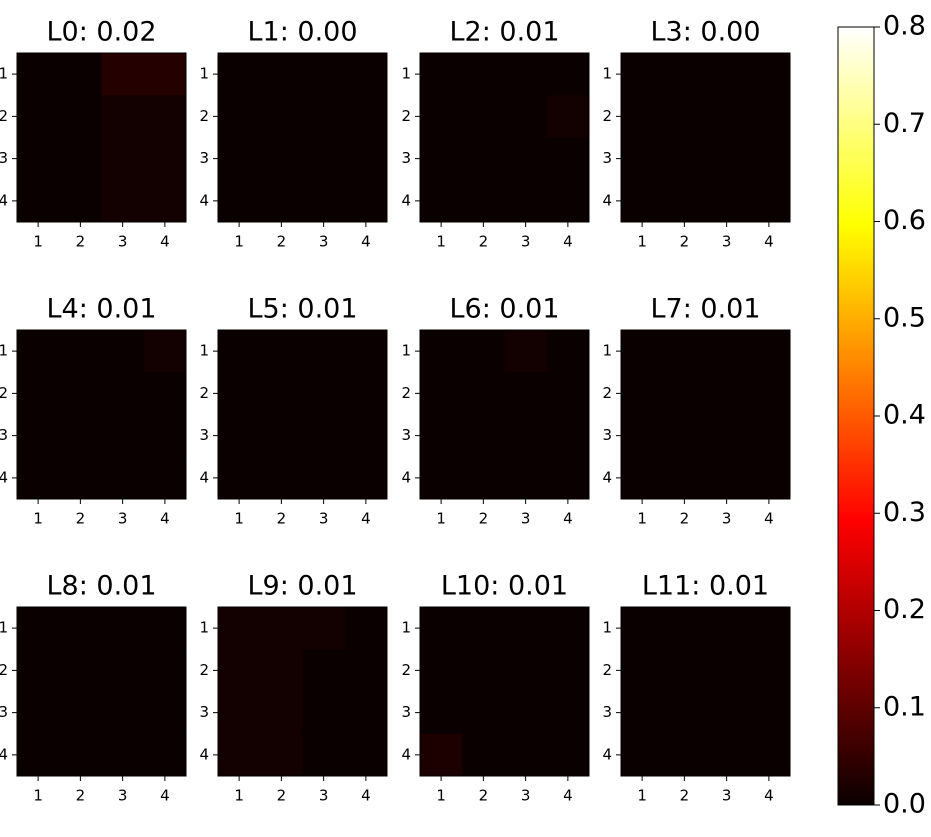 The height and width of the screenshot is (837, 931). I want to click on colorbar-tick-label: 0.8, so click(904, 26).